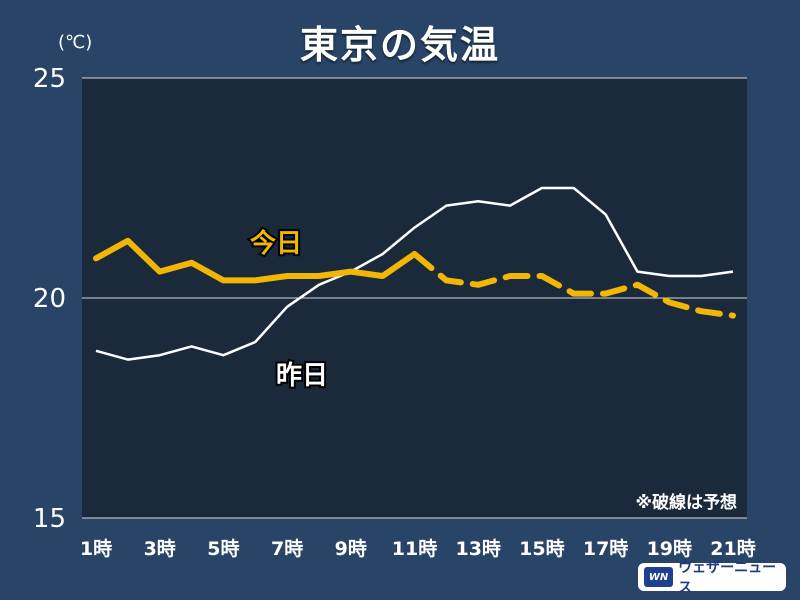 The width and height of the screenshot is (800, 600). What do you see at coordinates (686, 502) in the screenshot?
I see `forecast-note: ※破線は予想` at bounding box center [686, 502].